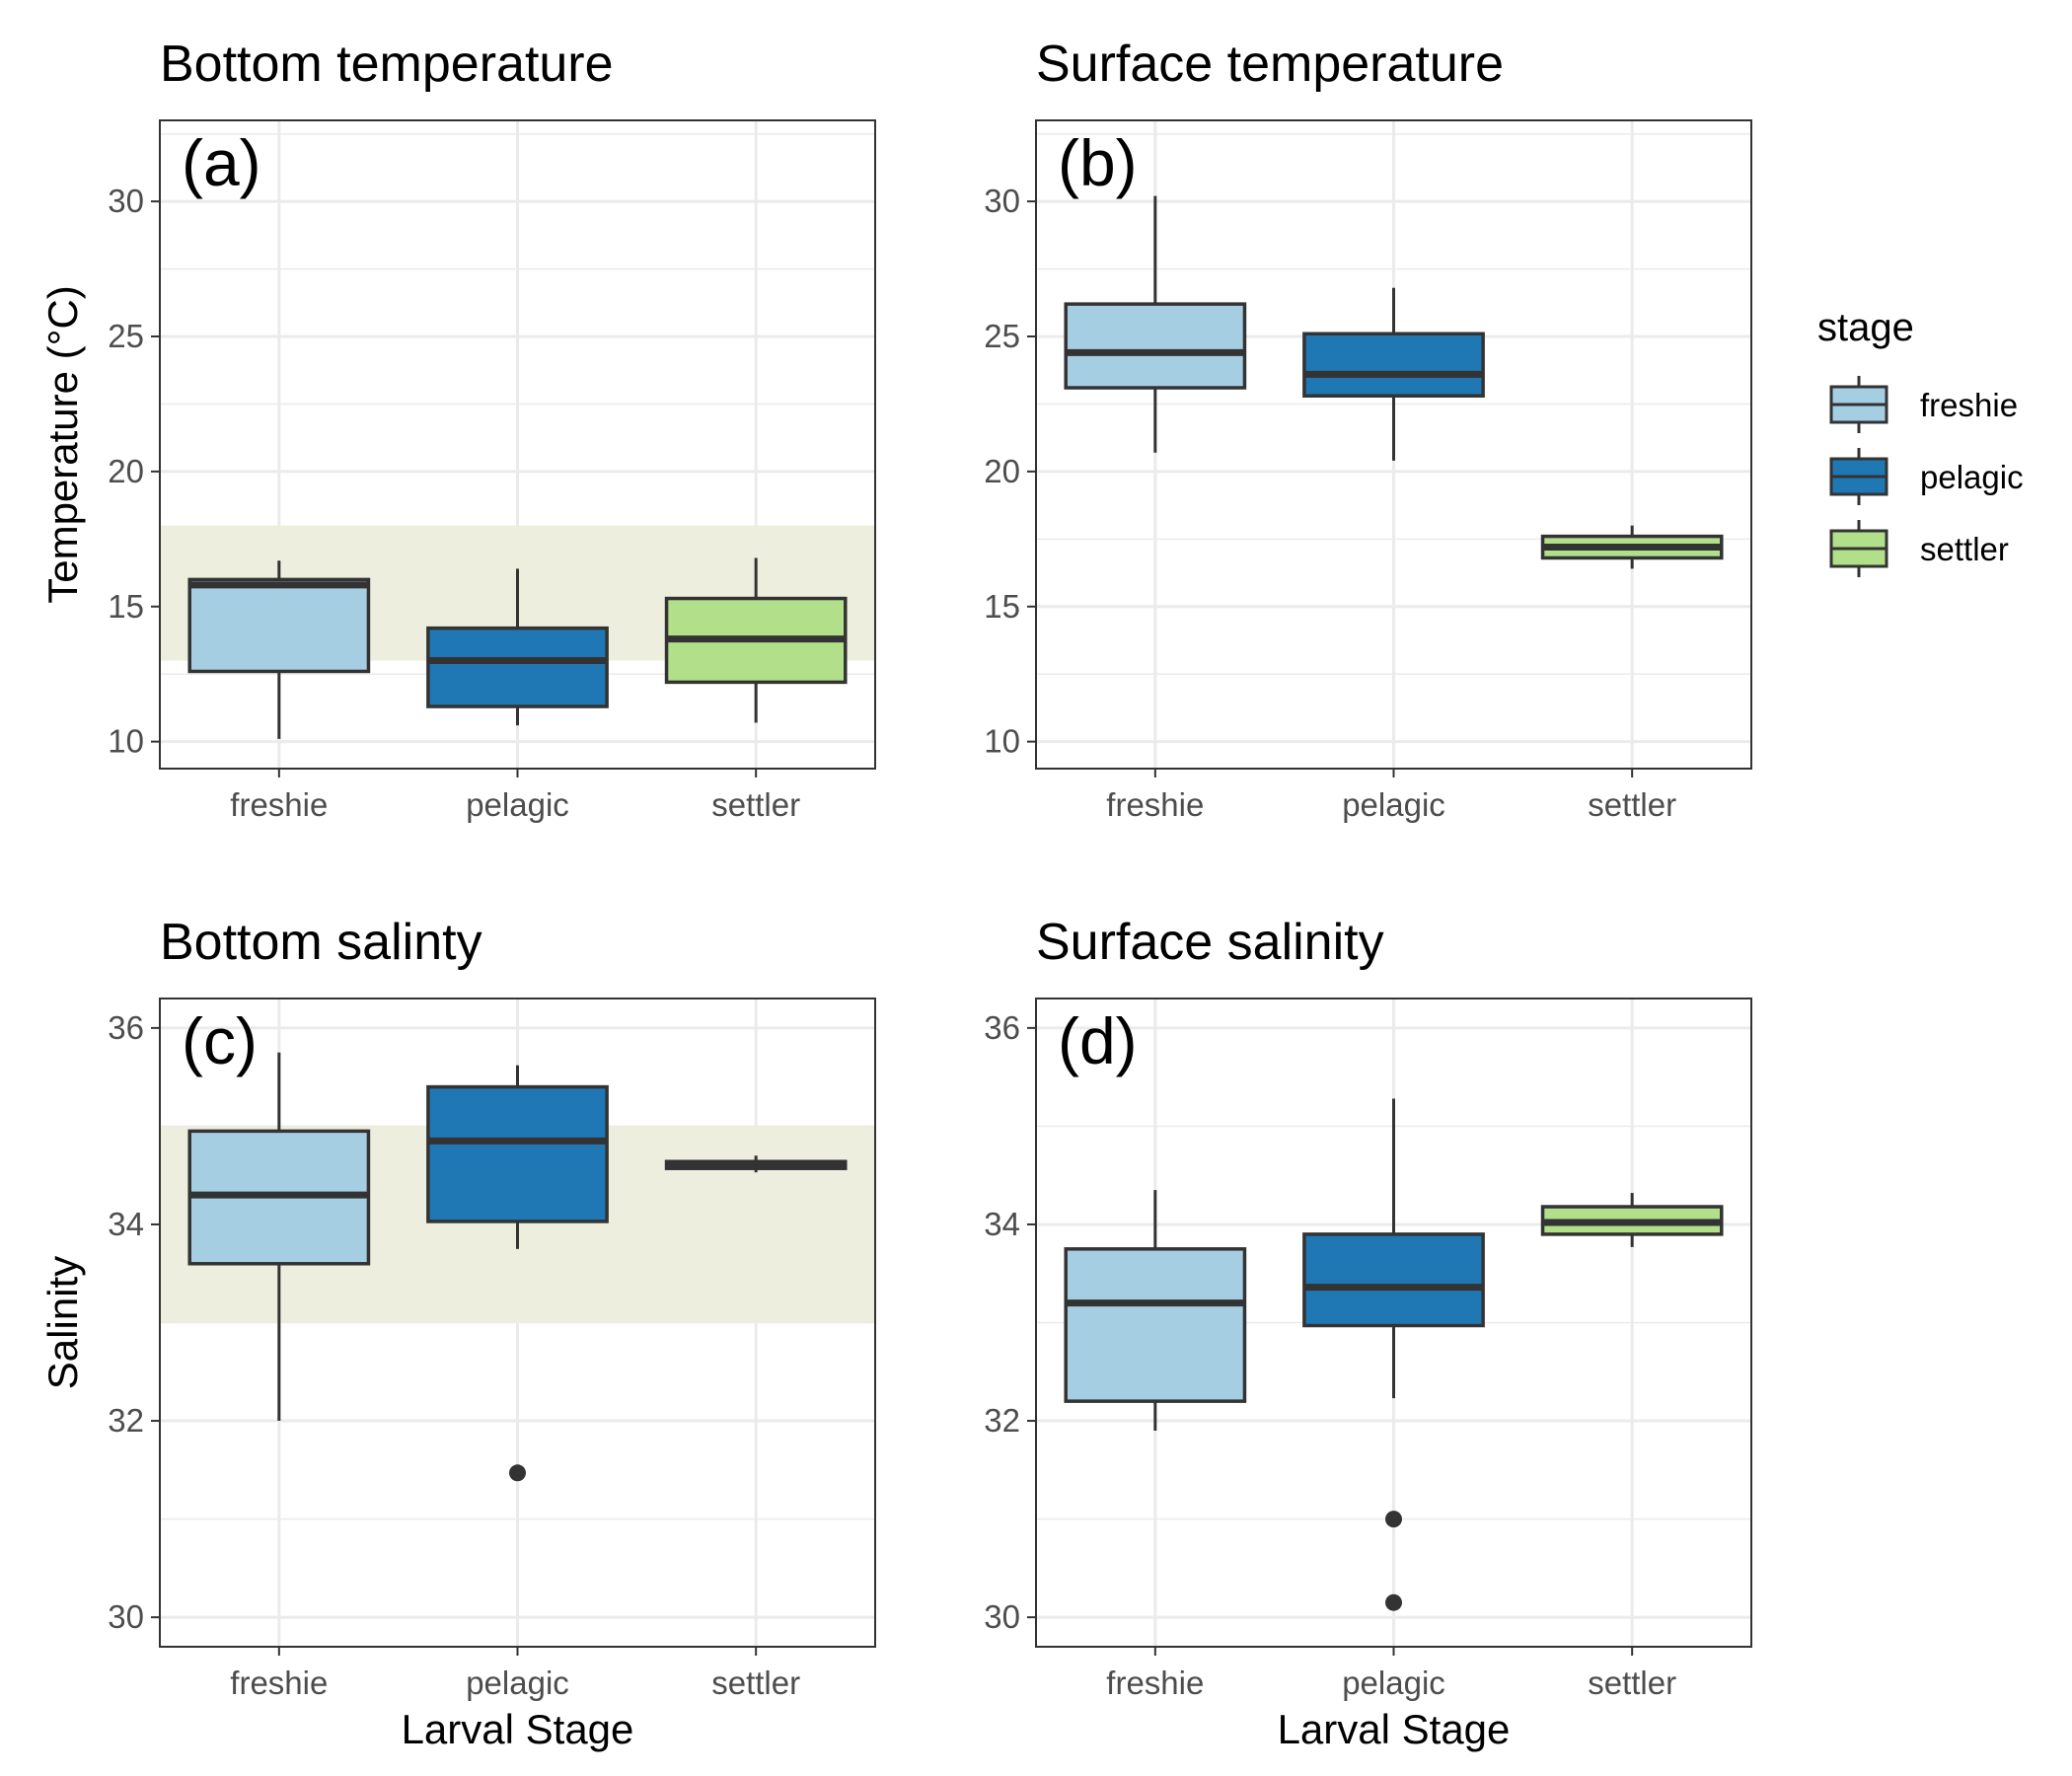 The image size is (2072, 1776). I want to click on panel-title: Surface temperature, so click(1270, 65).